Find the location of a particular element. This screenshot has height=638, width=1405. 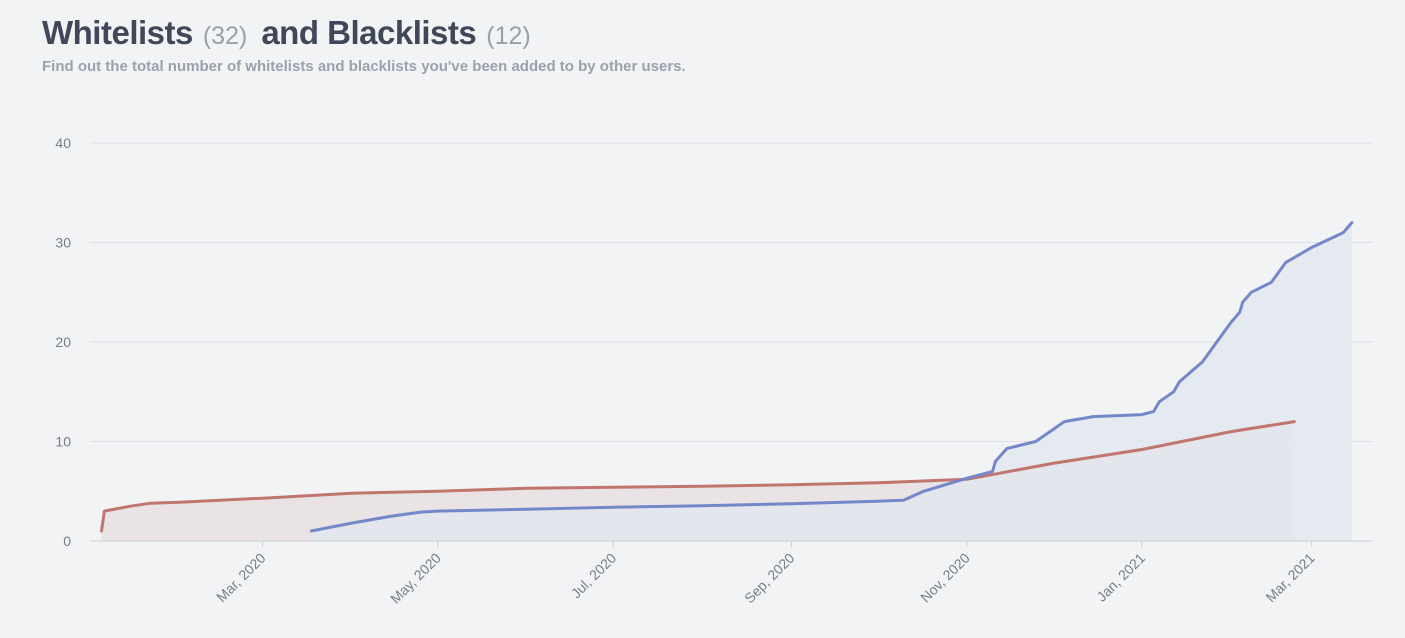

whitelists-count: (32) is located at coordinates (225, 36).